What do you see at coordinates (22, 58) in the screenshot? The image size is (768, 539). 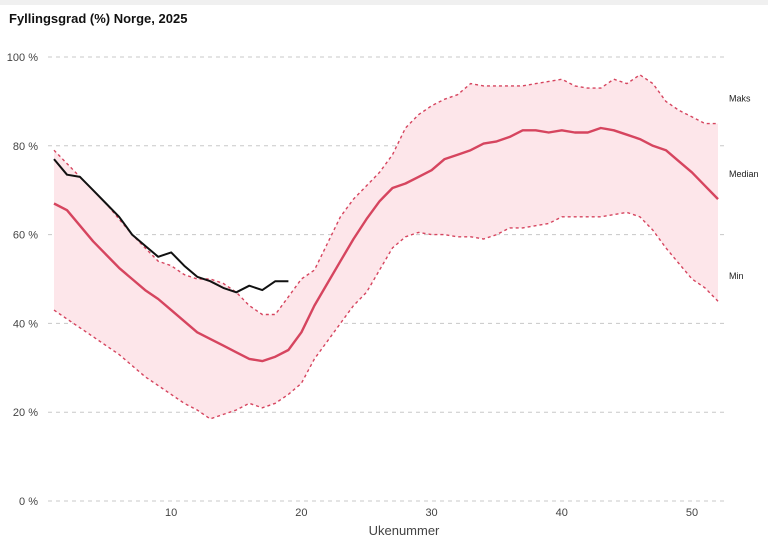 I see `y-tick-label: 100 %` at bounding box center [22, 58].